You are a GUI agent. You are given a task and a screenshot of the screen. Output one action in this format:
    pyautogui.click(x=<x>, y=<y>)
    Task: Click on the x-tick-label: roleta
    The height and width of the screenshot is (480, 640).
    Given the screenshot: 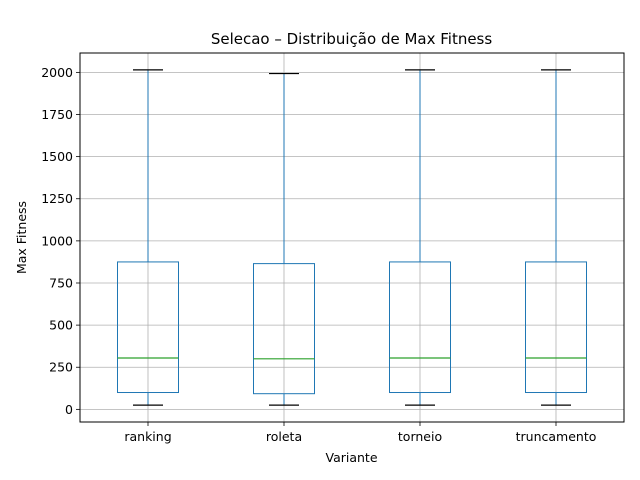 What is the action you would take?
    pyautogui.click(x=284, y=436)
    